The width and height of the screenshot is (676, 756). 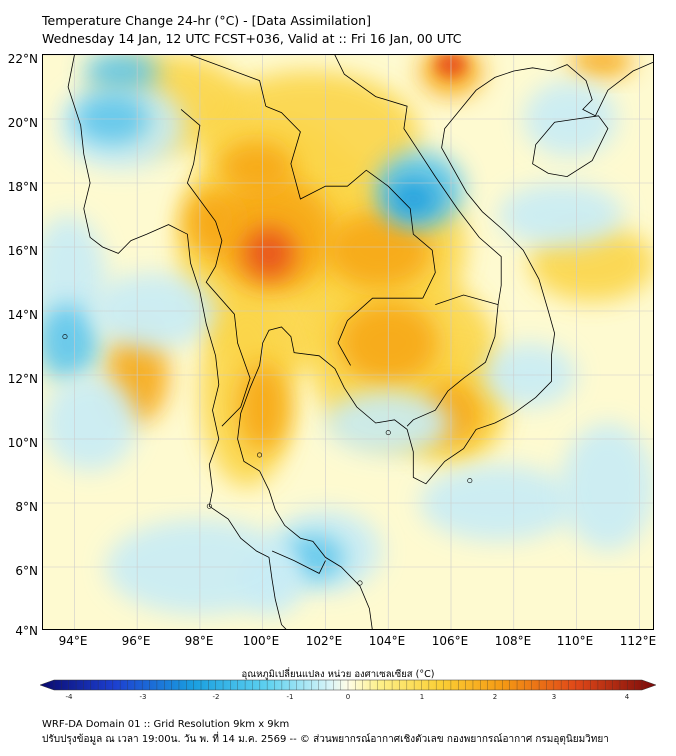 What do you see at coordinates (387, 641) in the screenshot?
I see `lon-label: 104°E` at bounding box center [387, 641].